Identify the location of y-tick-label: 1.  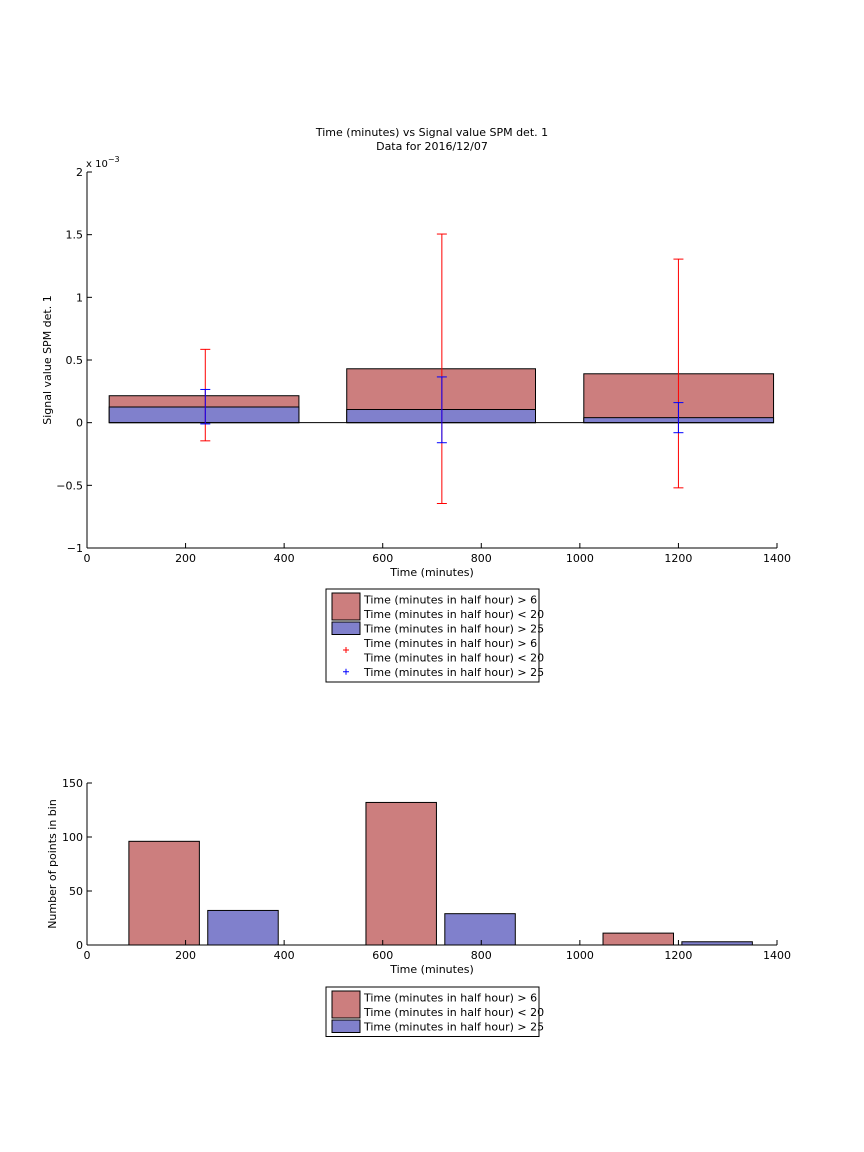
(79, 297).